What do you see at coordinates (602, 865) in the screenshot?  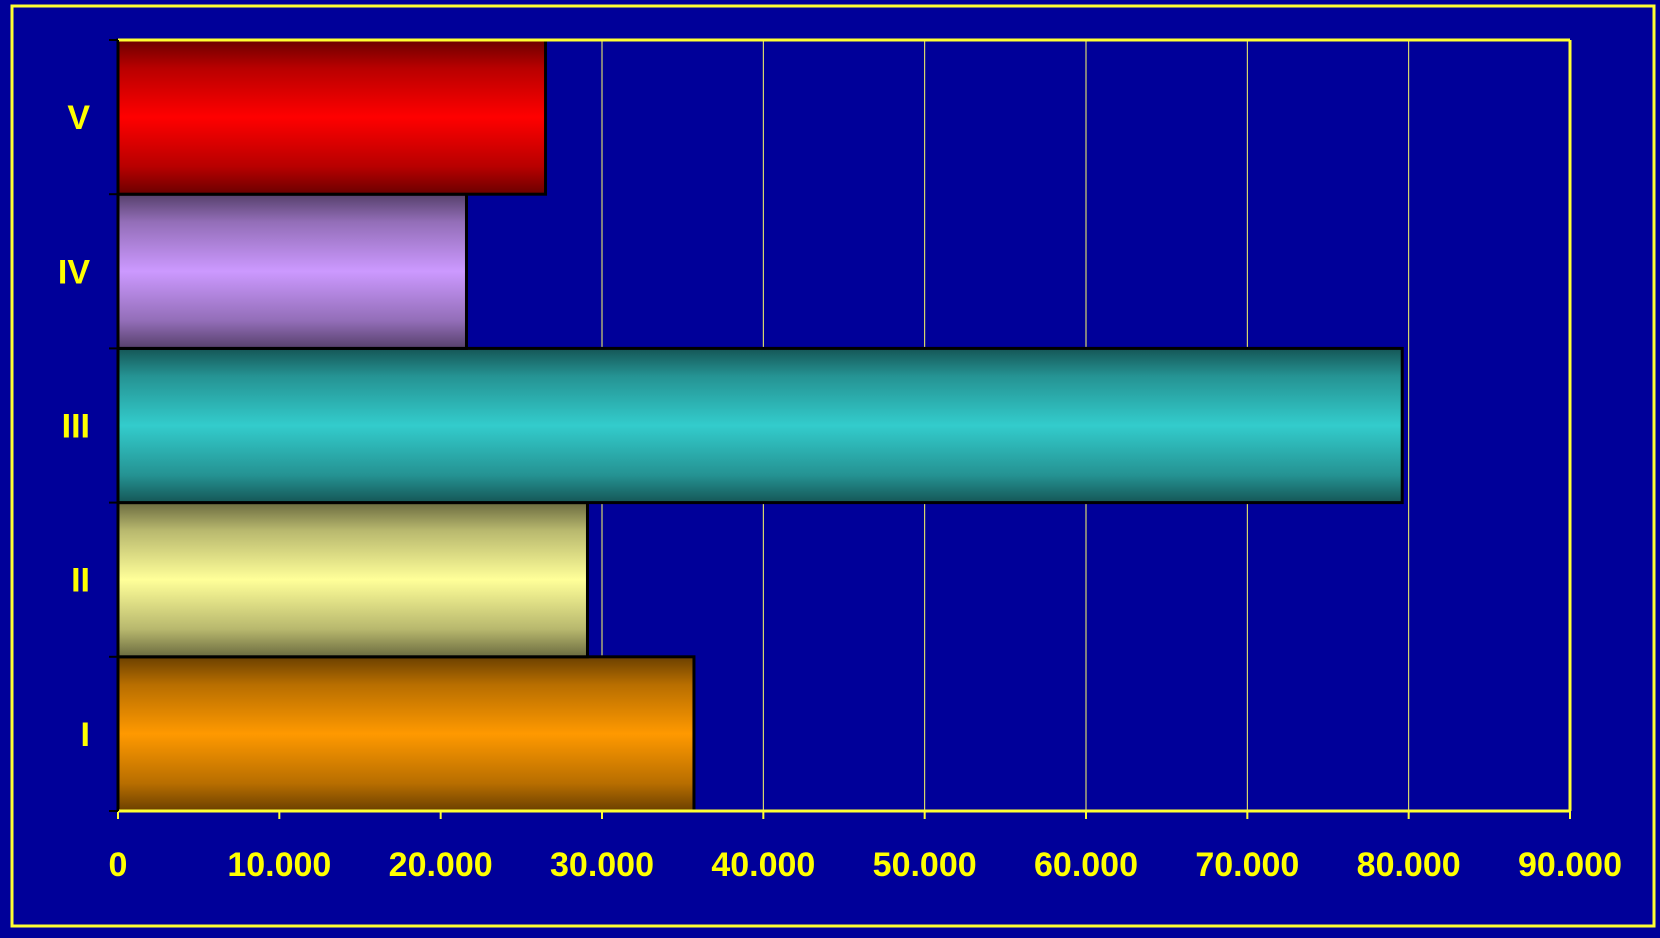 I see `x-tick-label: 30.000` at bounding box center [602, 865].